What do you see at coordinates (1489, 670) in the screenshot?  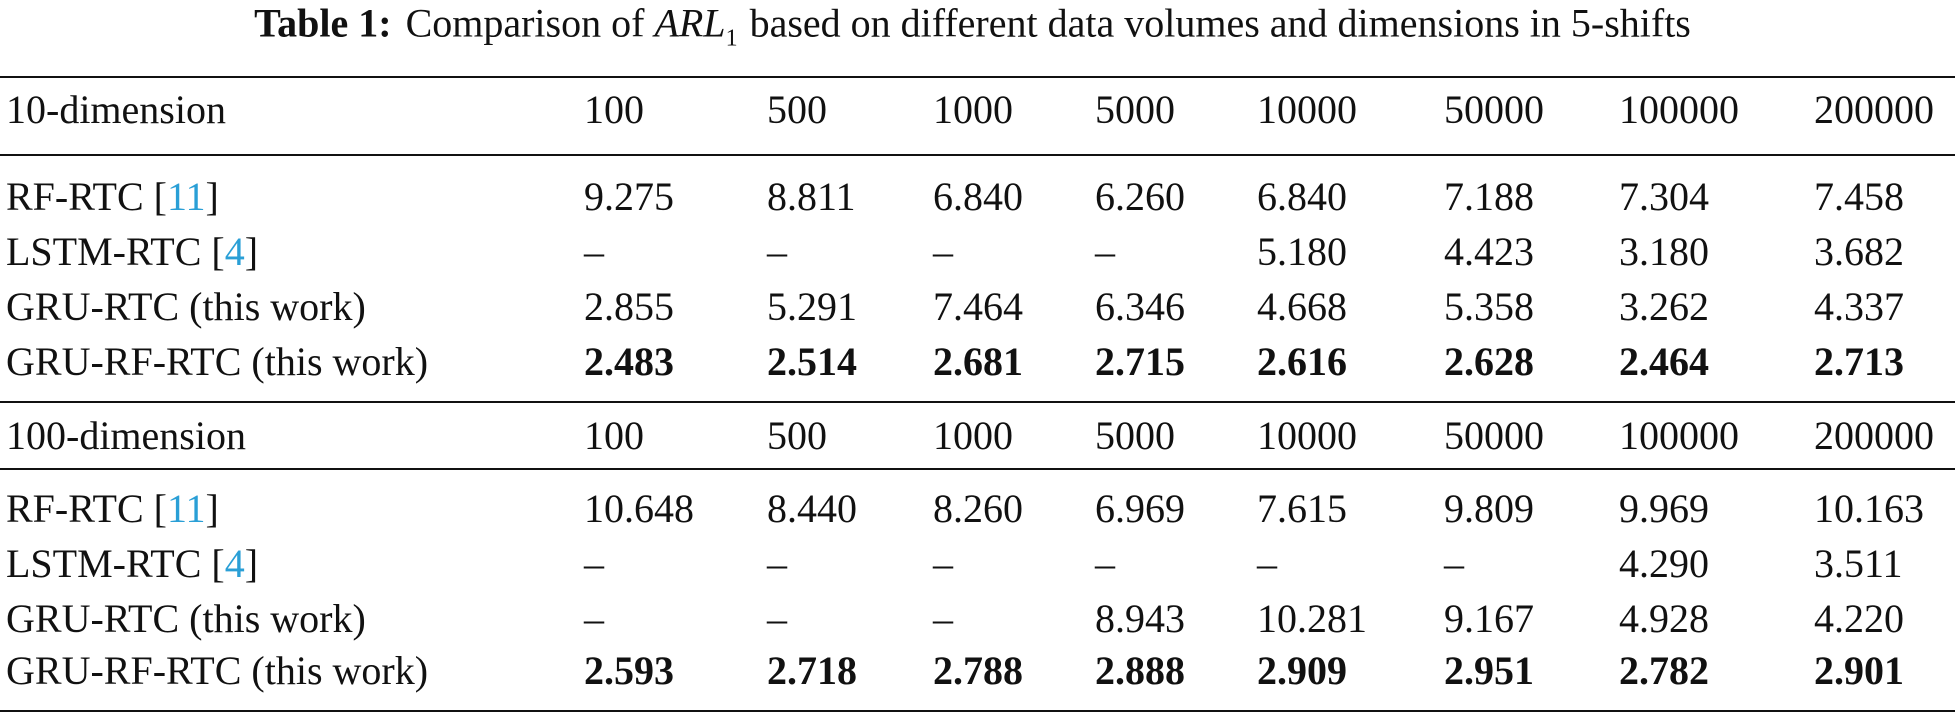 I see `table-cell: 2.951` at bounding box center [1489, 670].